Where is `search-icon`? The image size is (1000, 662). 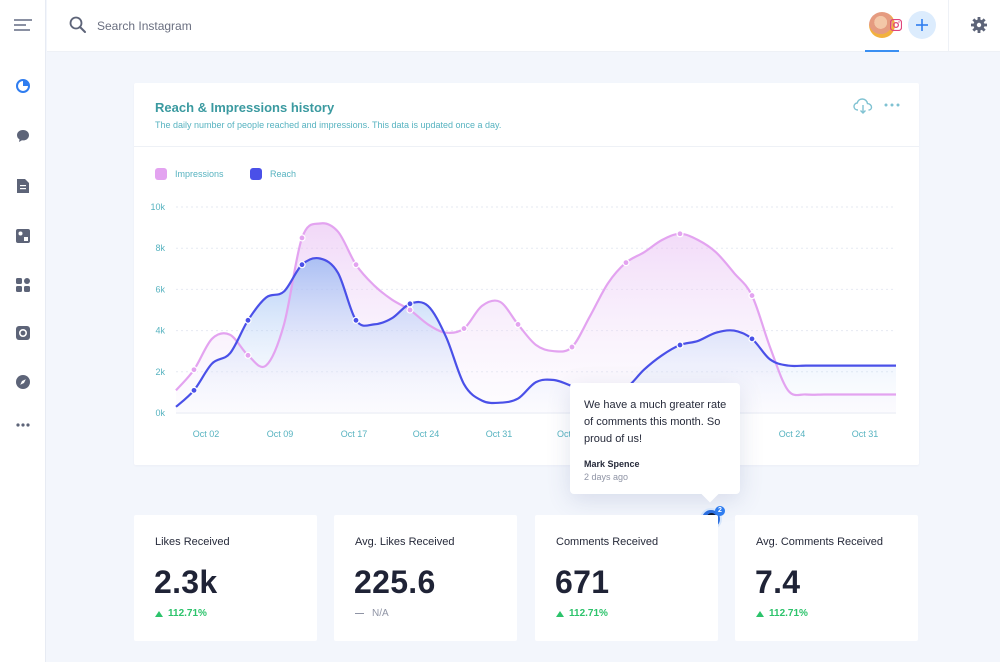 search-icon is located at coordinates (77, 24).